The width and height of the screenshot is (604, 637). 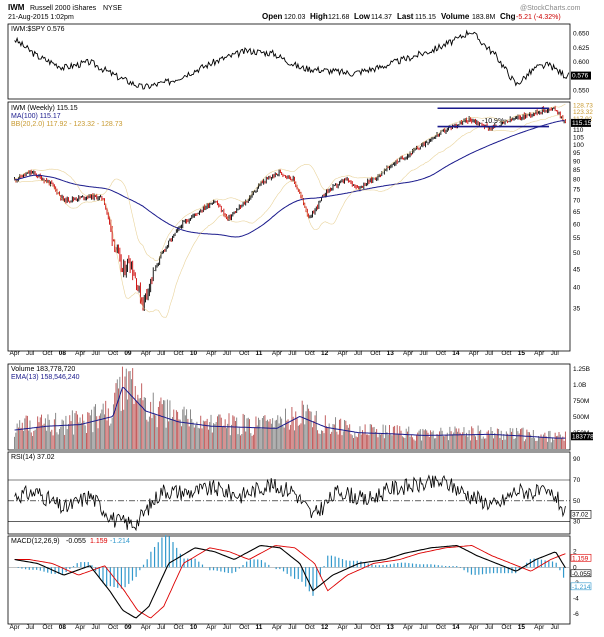 I want to click on price-last-value: 115.15, so click(x=582, y=123).